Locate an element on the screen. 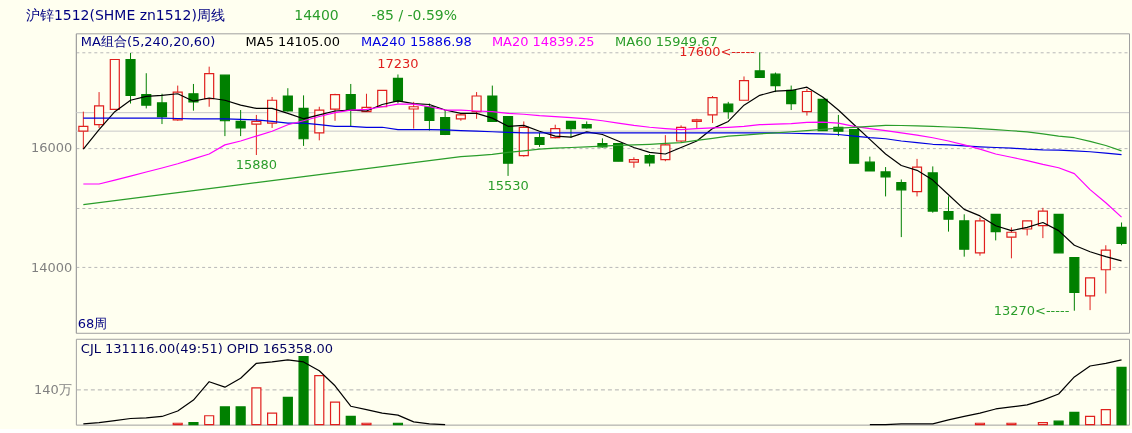 The image size is (1132, 433). annotation: 17230 is located at coordinates (398, 64).